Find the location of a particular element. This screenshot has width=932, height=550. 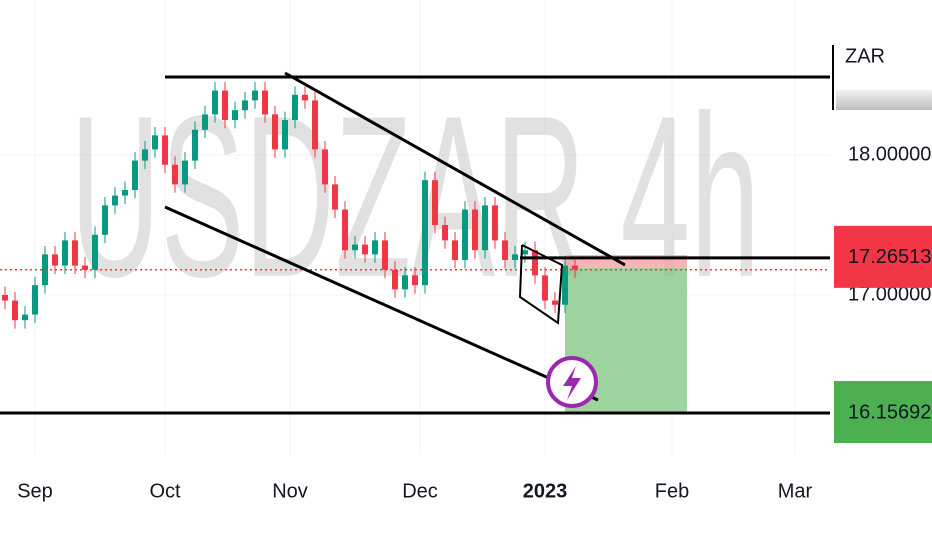

x-tick-label: Mar is located at coordinates (795, 491).